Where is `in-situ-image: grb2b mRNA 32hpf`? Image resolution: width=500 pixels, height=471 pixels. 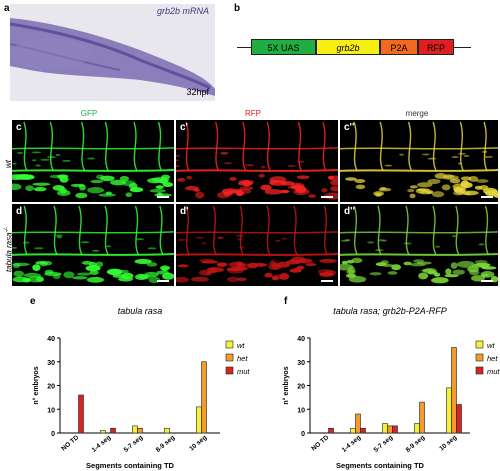
in-situ-image: grb2b mRNA 32hpf is located at coordinates (112, 52).